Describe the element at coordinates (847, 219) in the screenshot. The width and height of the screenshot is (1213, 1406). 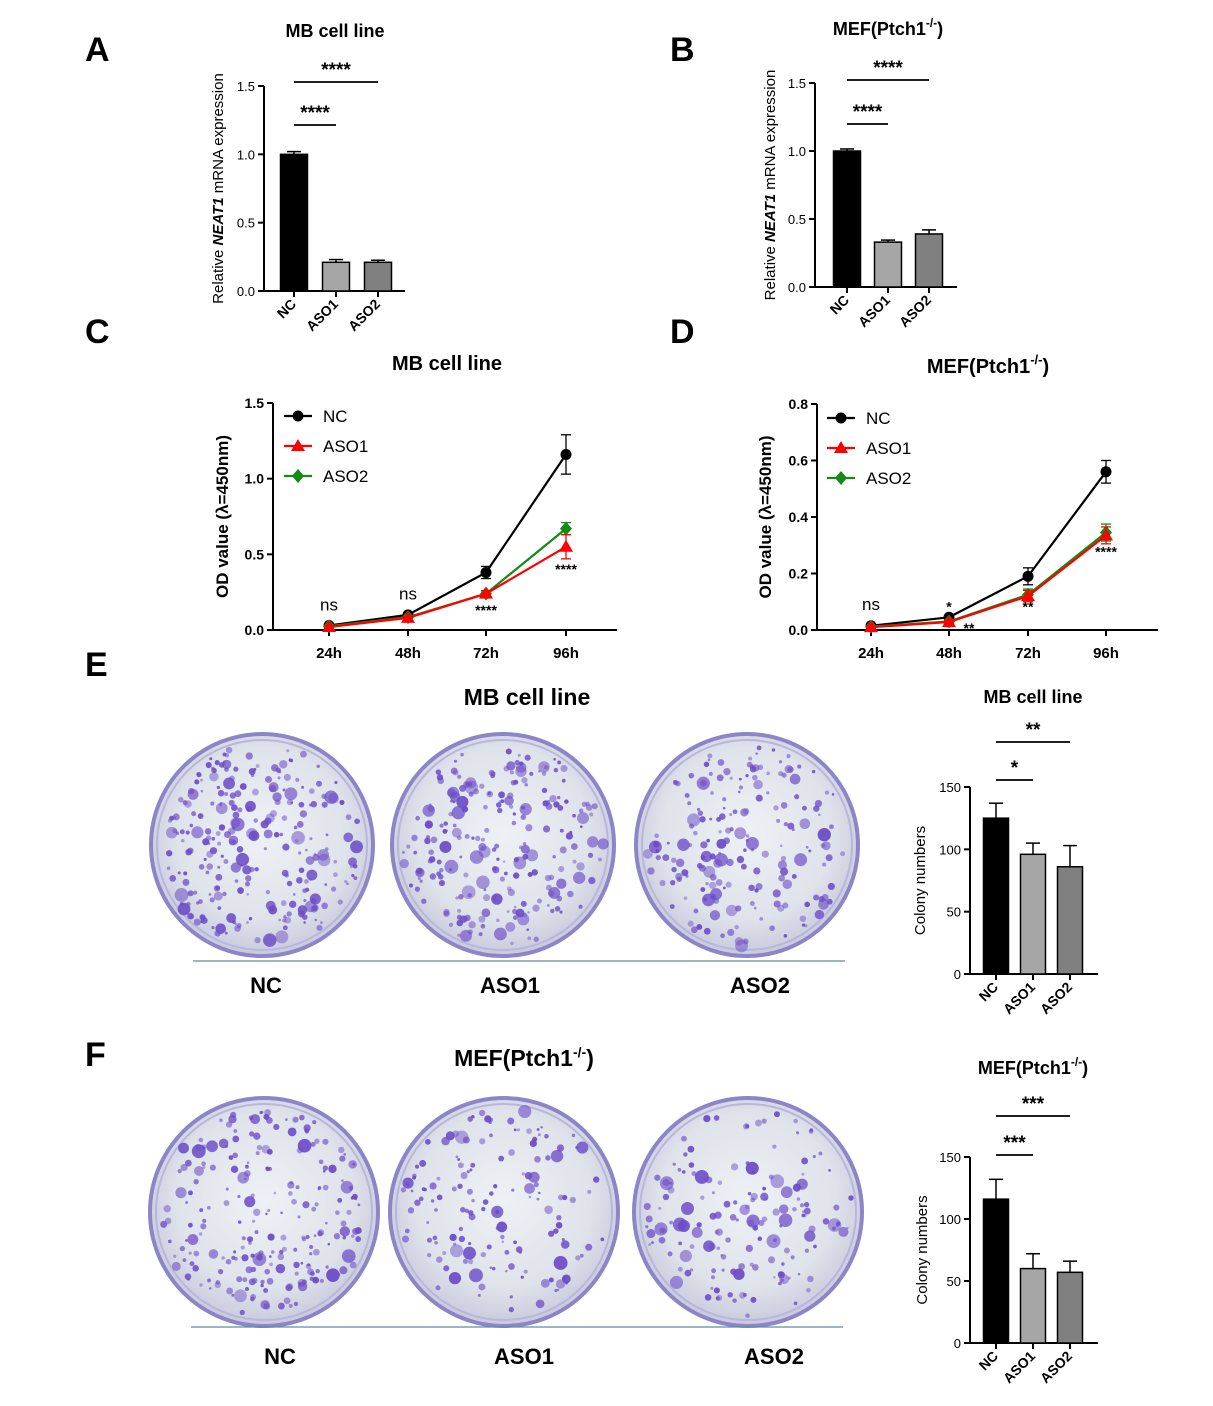
I see `bar-nc` at that location.